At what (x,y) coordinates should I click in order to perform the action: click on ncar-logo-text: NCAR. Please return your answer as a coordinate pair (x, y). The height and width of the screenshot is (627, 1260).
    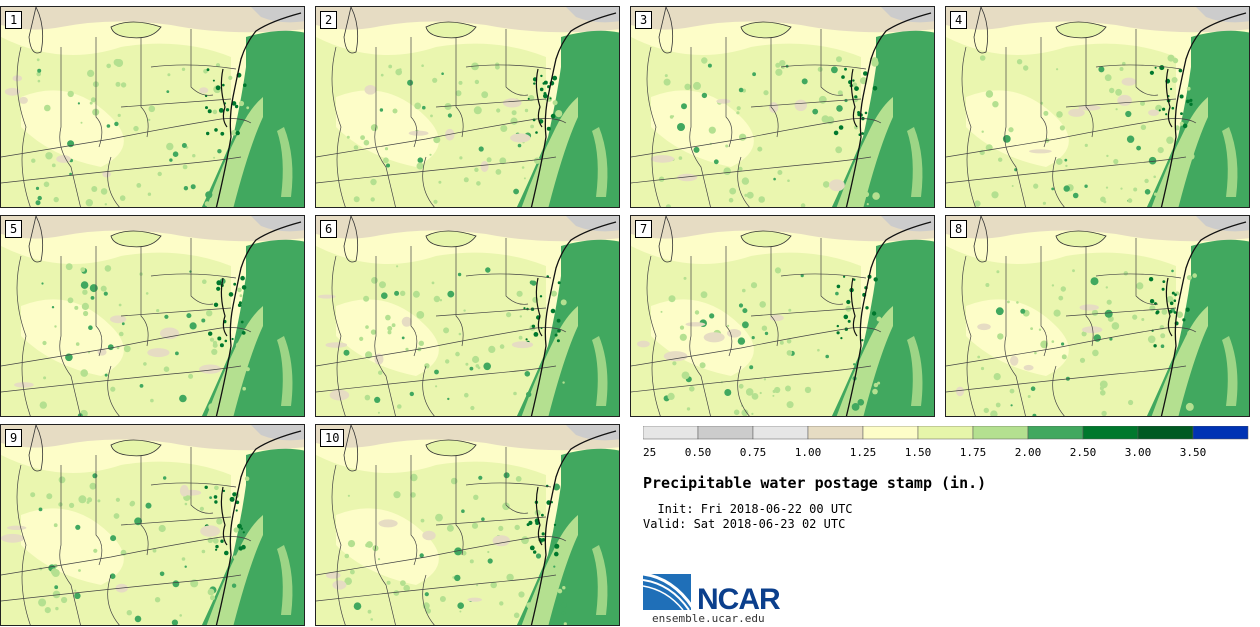
    Looking at the image, I should click on (739, 599).